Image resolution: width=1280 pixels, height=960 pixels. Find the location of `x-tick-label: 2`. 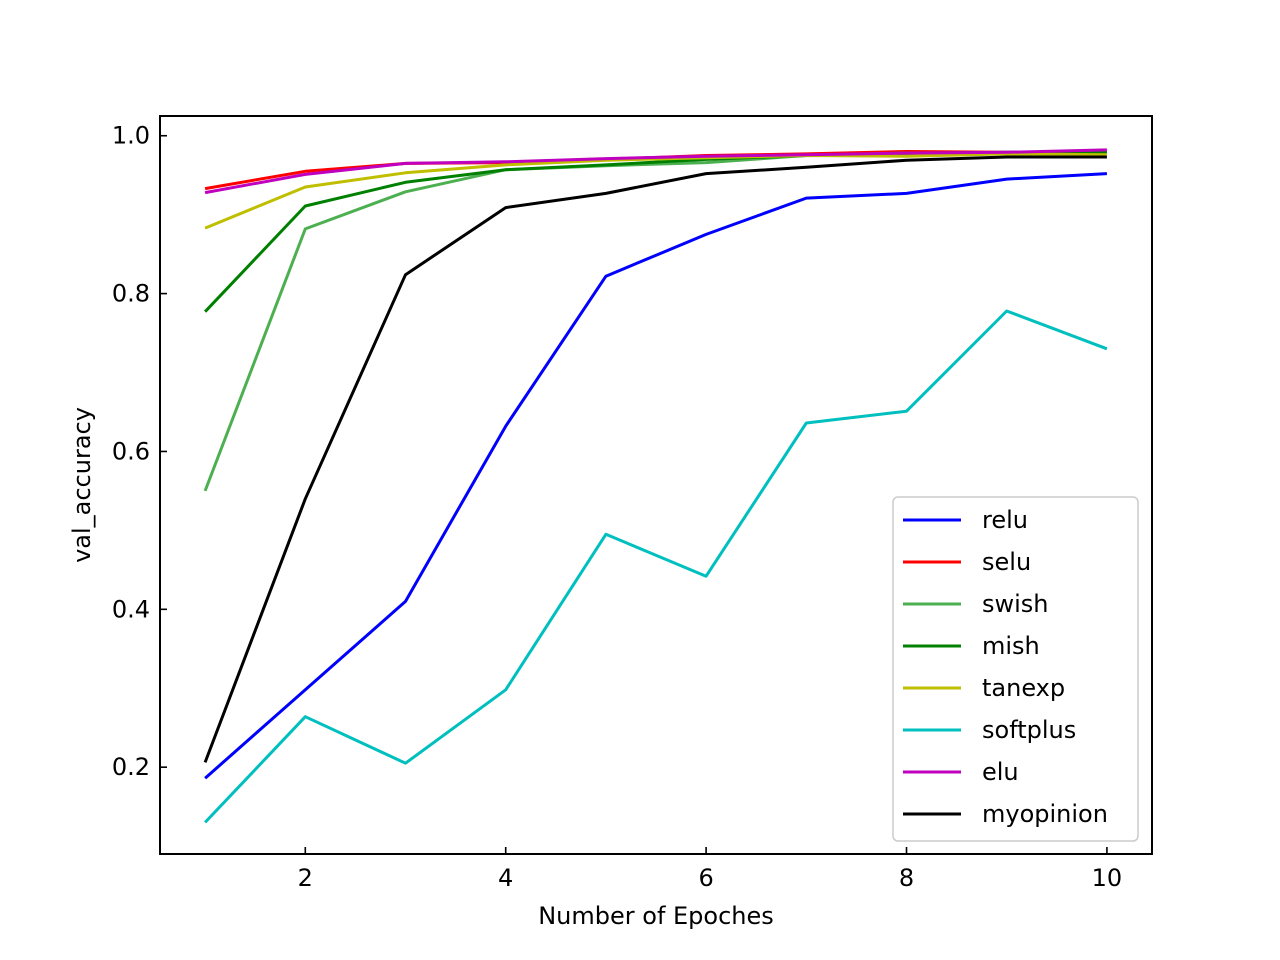

x-tick-label: 2 is located at coordinates (305, 878).